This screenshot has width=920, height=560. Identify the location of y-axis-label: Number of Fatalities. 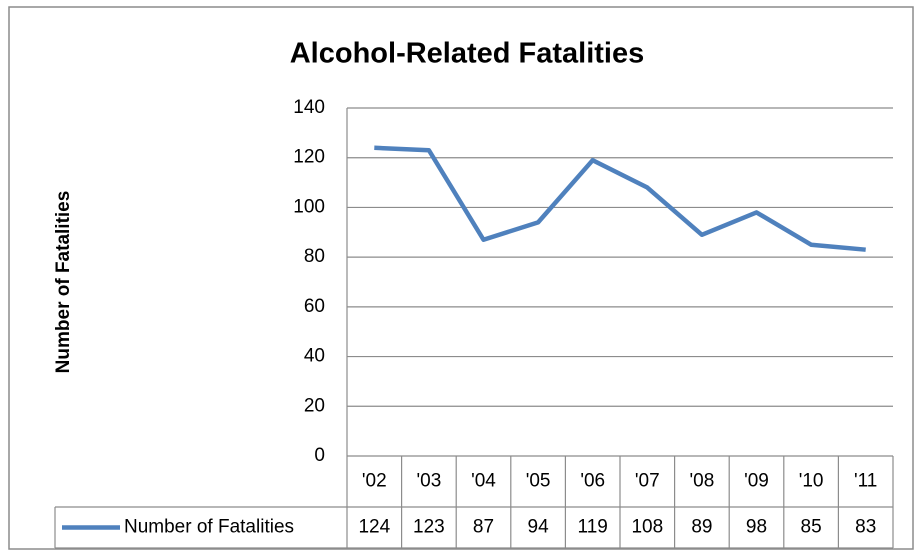
(63, 282).